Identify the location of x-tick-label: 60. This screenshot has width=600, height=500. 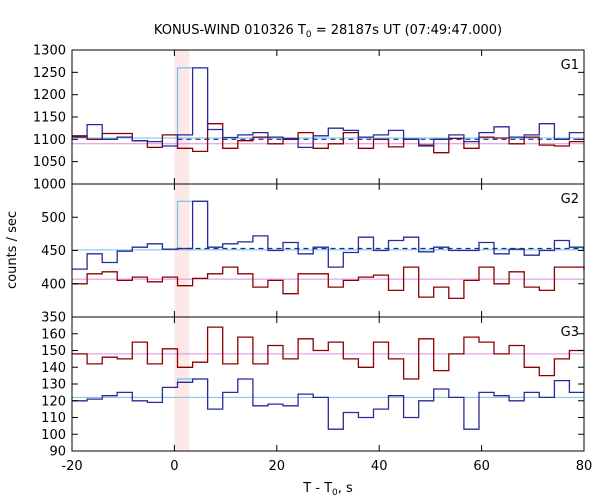
(481, 466).